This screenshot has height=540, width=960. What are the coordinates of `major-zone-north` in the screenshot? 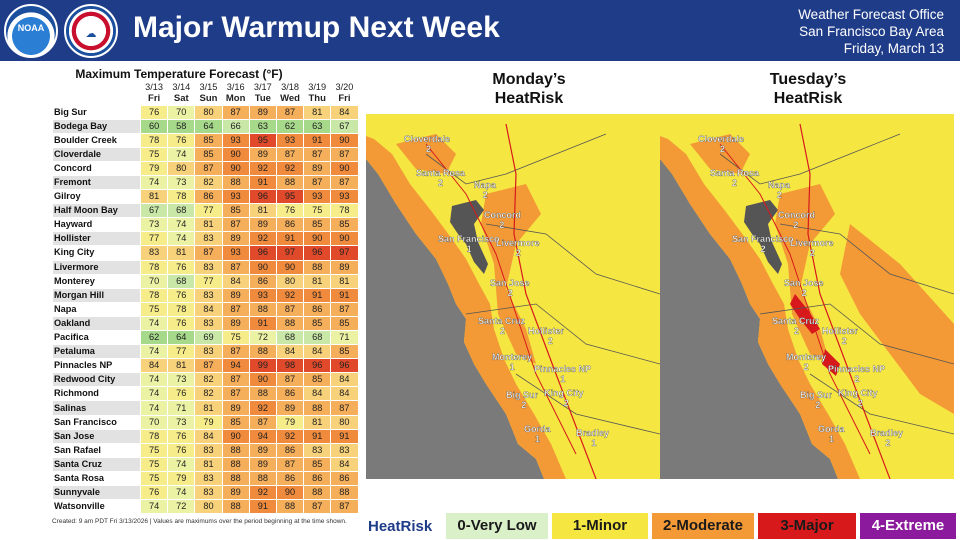 It's located at (805, 314).